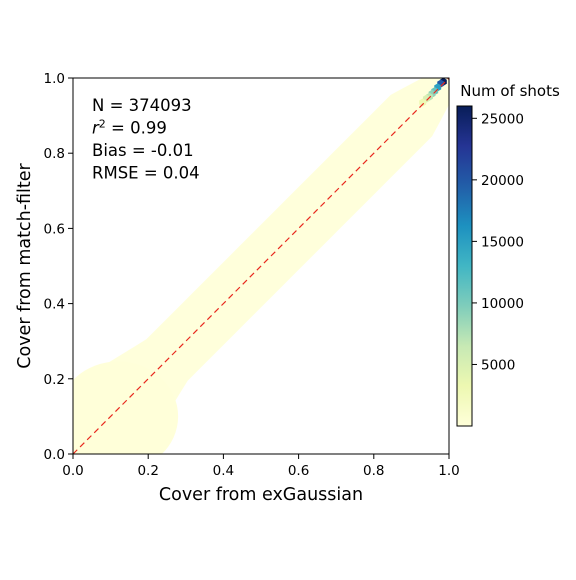  What do you see at coordinates (147, 471) in the screenshot?
I see `x-tick-label: 0.2` at bounding box center [147, 471].